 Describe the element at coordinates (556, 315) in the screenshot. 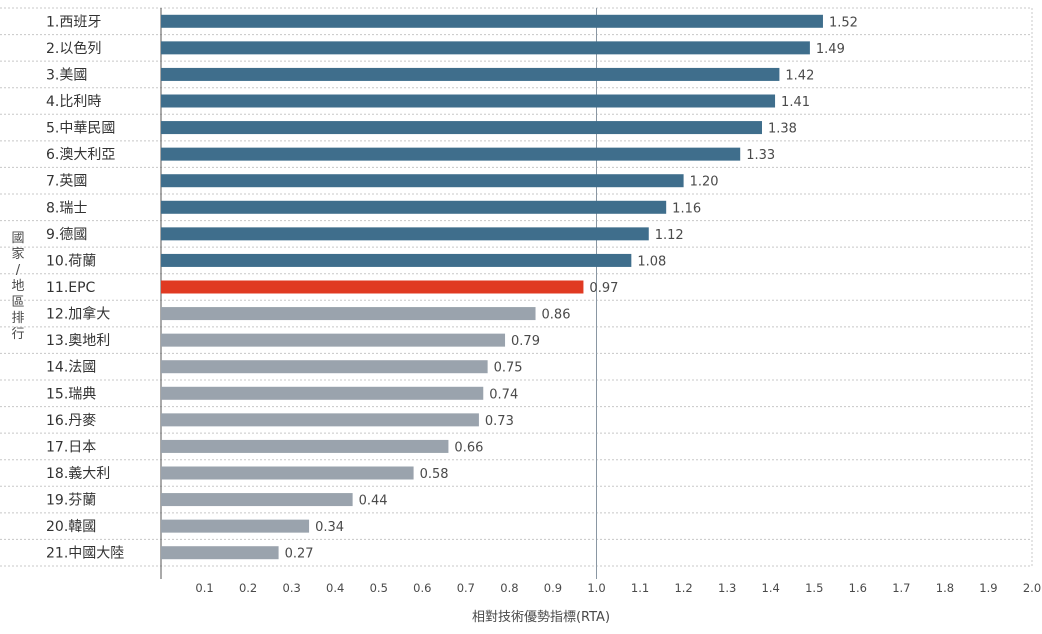

I see `value-label: 0.86` at that location.